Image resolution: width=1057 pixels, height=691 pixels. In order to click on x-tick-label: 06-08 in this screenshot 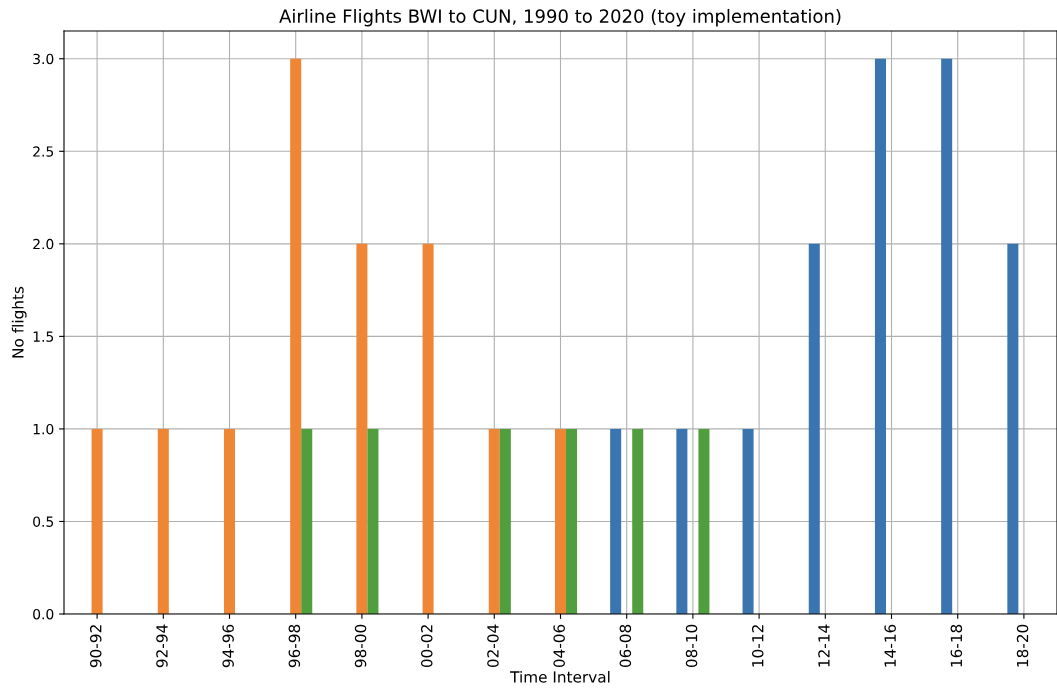, I will do `click(625, 646)`.